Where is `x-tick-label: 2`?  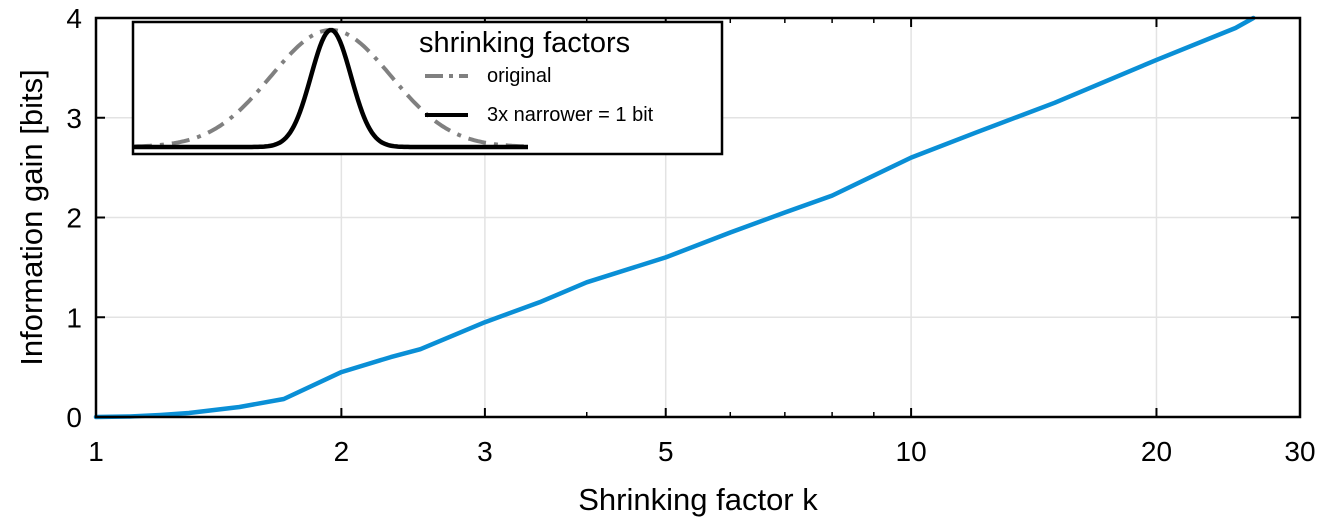
x-tick-label: 2 is located at coordinates (342, 451).